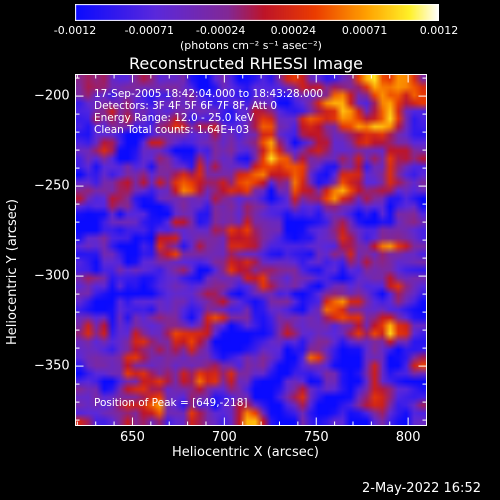 This screenshot has height=500, width=500. I want to click on colorbar-tick-label: -0.00071, so click(149, 30).